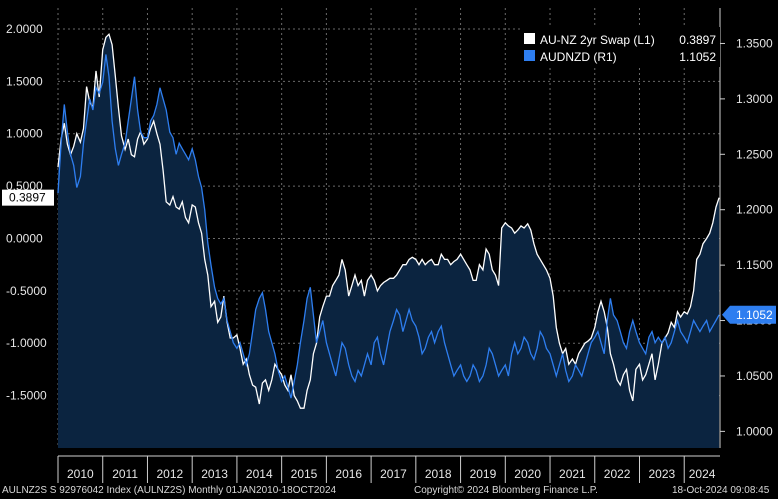 This screenshot has height=499, width=778. I want to click on footer-timestamp: 18-Oct-2024 09:08:45, so click(721, 490).